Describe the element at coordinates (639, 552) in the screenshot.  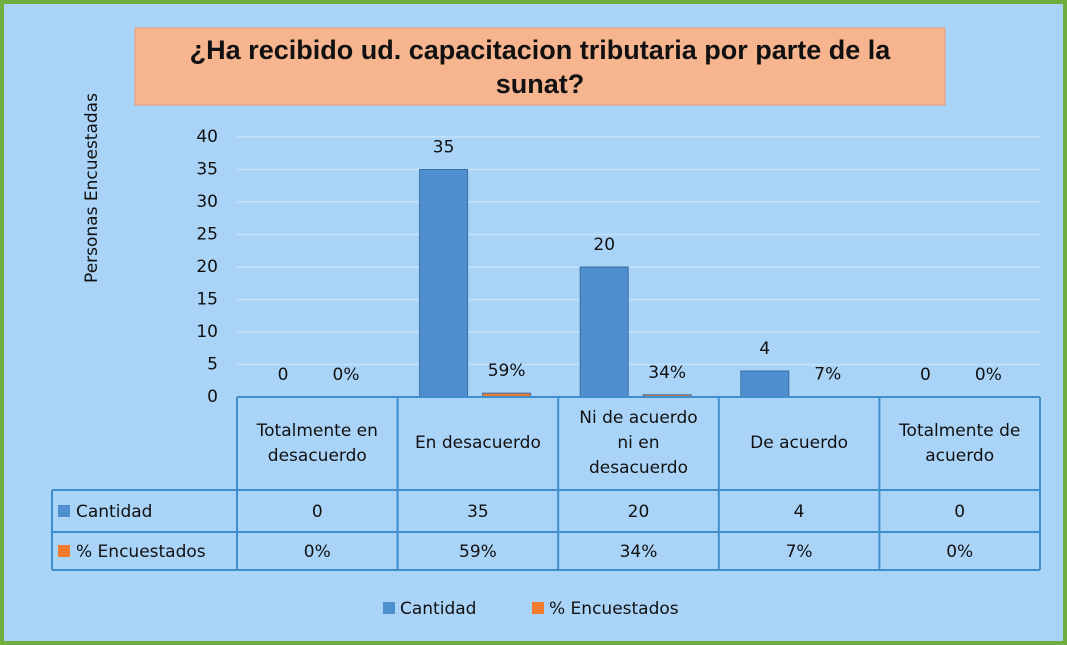
I see `table-value: 34%` at that location.